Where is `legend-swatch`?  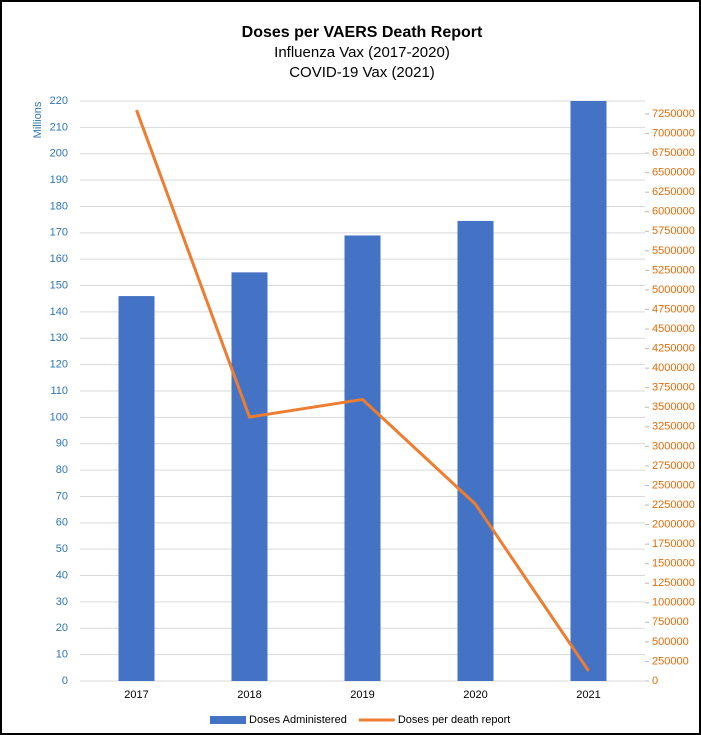 legend-swatch is located at coordinates (228, 720).